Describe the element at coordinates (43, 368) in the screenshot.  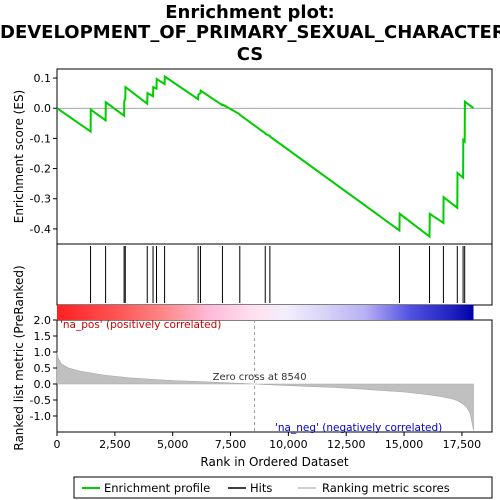
I see `metric-y-tick-label: 0.5` at that location.